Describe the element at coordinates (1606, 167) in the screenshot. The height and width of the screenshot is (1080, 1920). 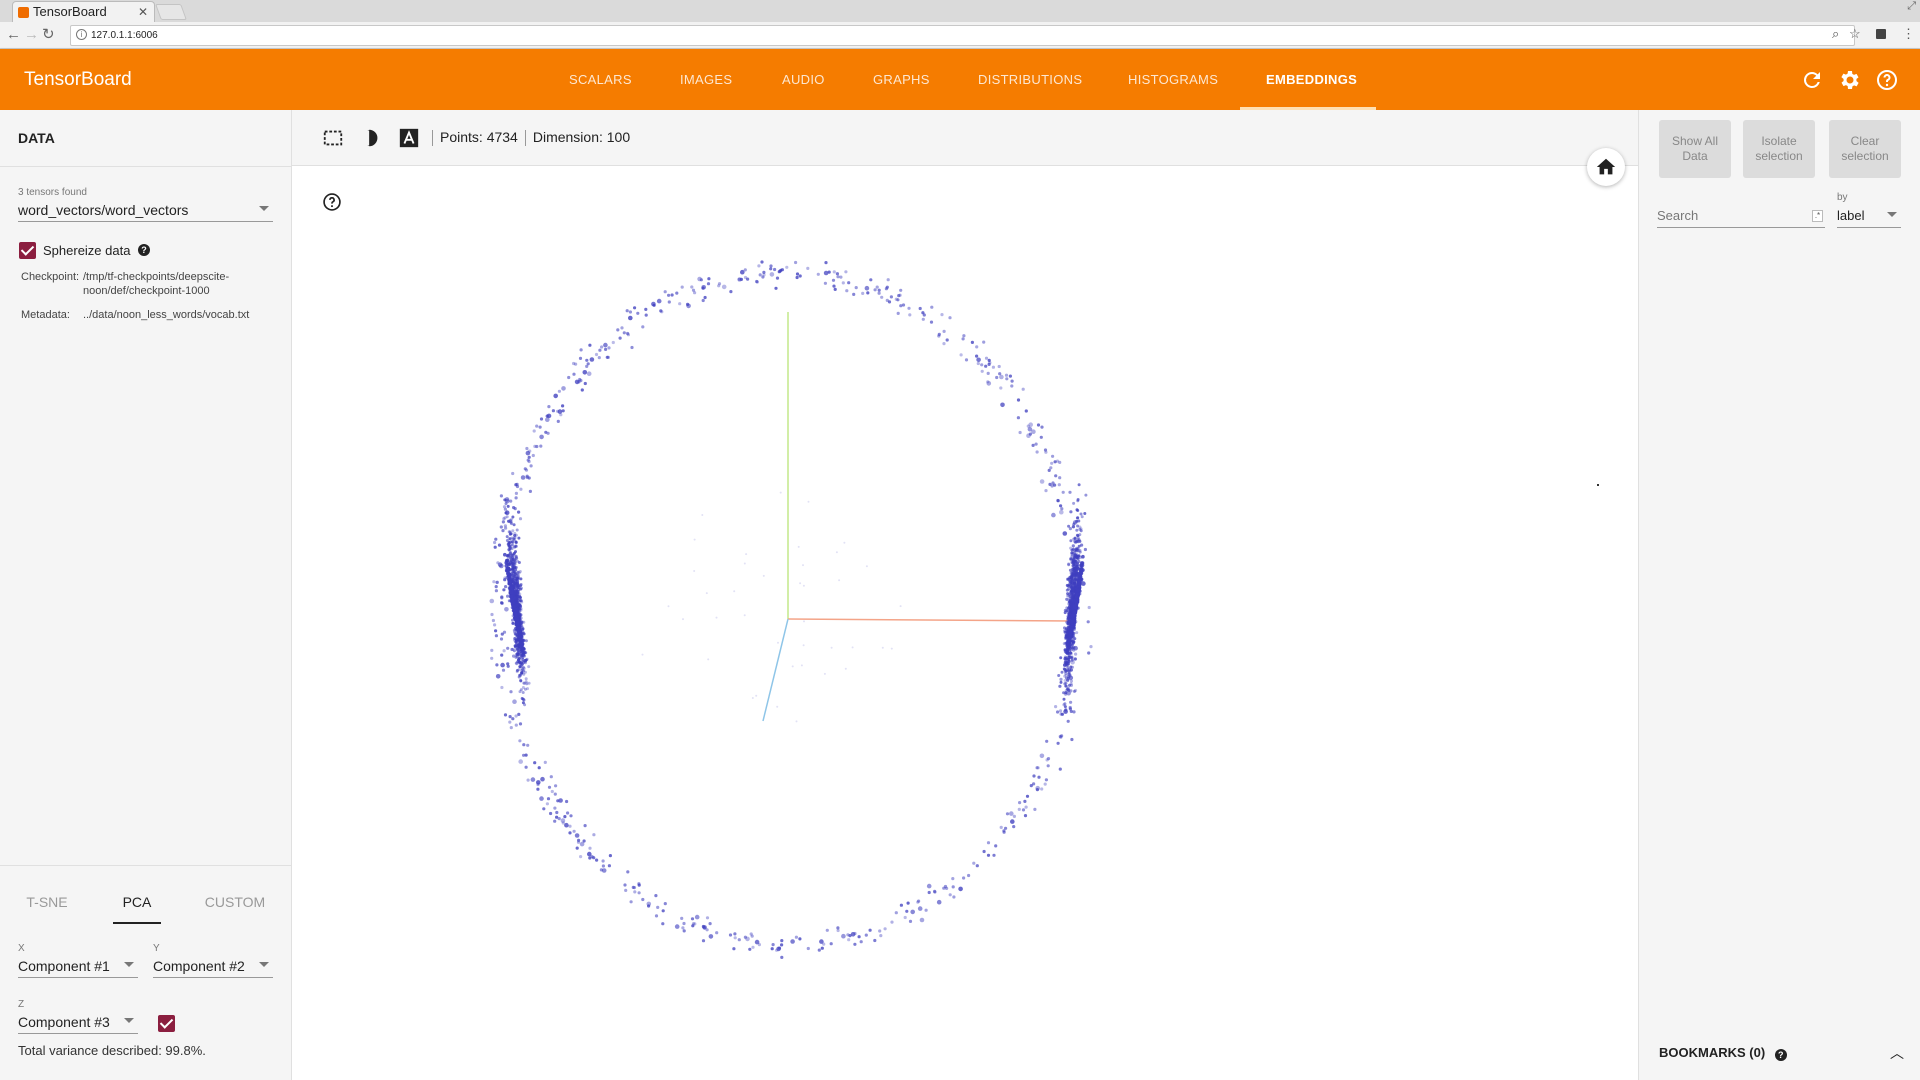
I see `reset-view-button` at that location.